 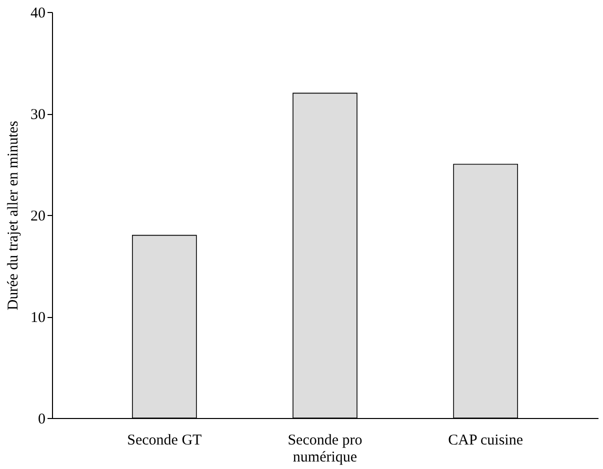 What do you see at coordinates (325, 449) in the screenshot?
I see `x-tick-label: Seconde pro numérique` at bounding box center [325, 449].